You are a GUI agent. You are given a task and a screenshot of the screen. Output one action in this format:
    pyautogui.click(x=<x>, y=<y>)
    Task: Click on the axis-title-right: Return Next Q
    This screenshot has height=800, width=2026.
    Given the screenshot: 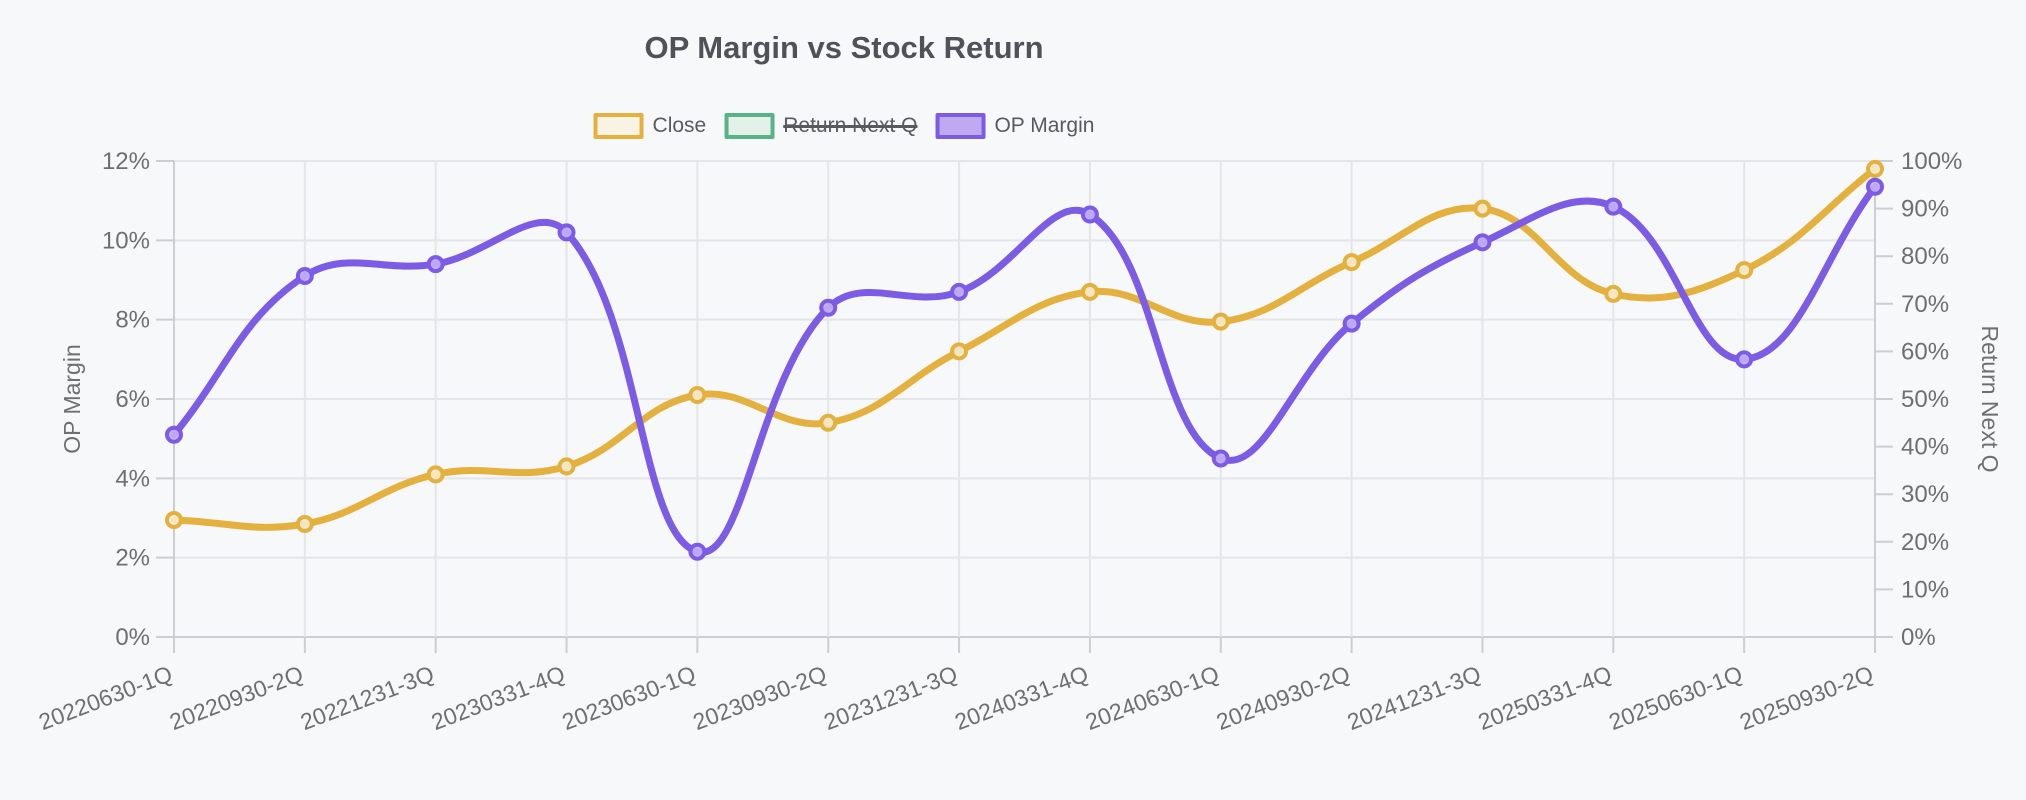 What is the action you would take?
    pyautogui.click(x=1990, y=399)
    